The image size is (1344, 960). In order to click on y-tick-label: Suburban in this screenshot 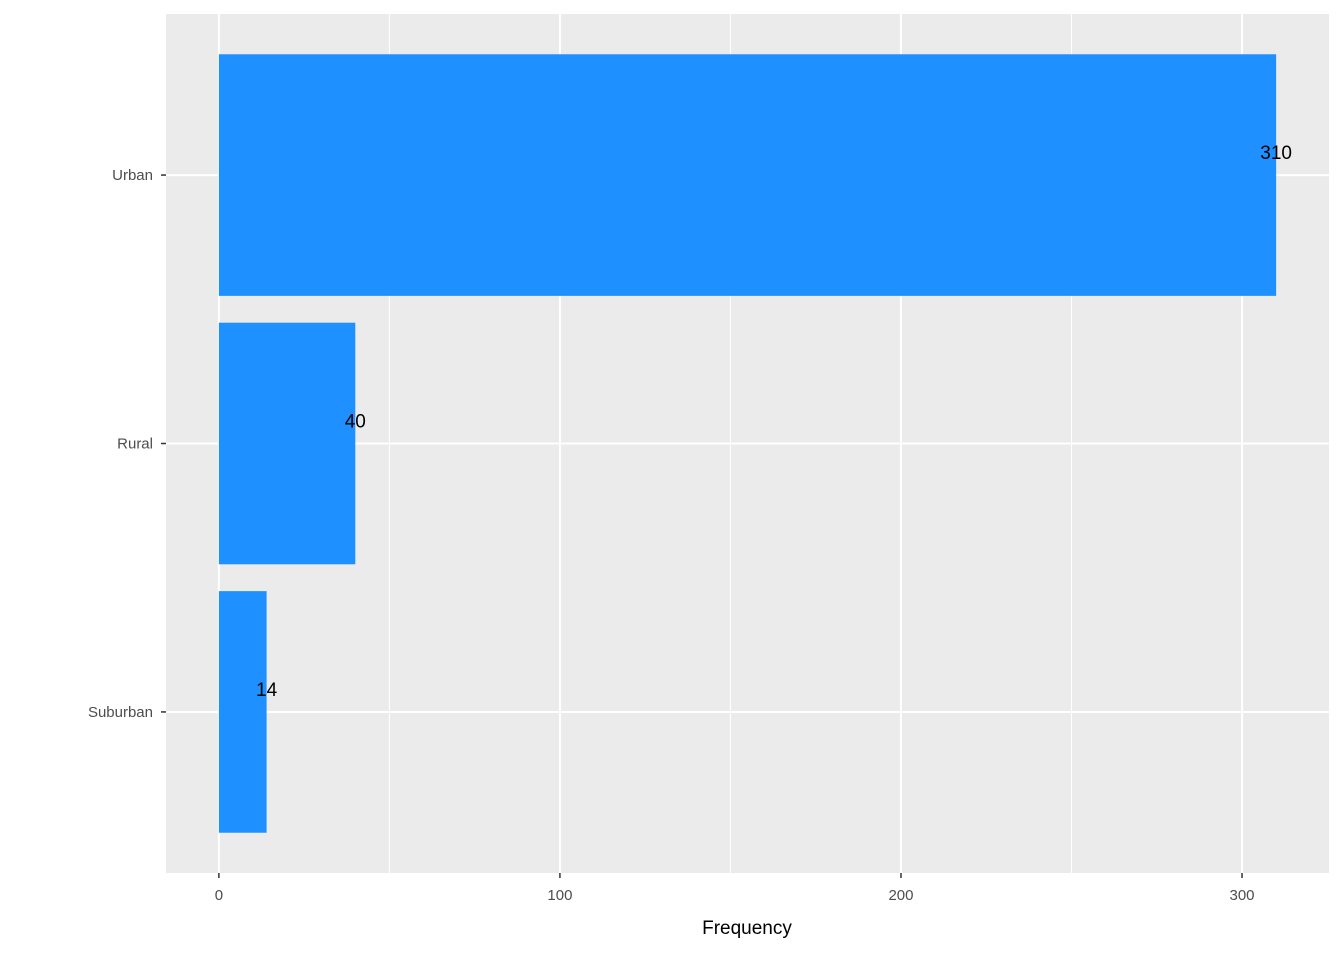, I will do `click(120, 712)`.